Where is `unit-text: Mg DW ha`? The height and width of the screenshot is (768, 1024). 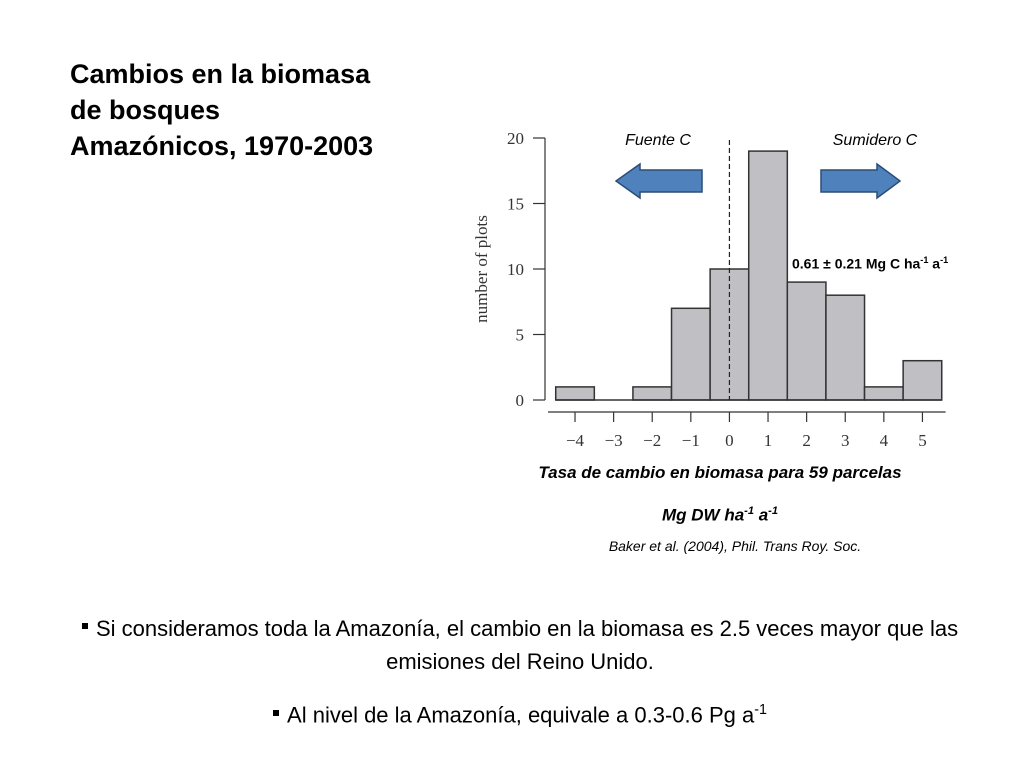 unit-text: Mg DW ha is located at coordinates (703, 515).